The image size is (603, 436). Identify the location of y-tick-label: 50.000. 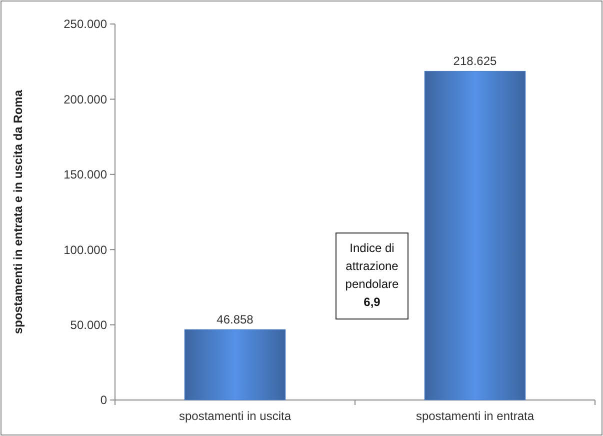
(89, 325).